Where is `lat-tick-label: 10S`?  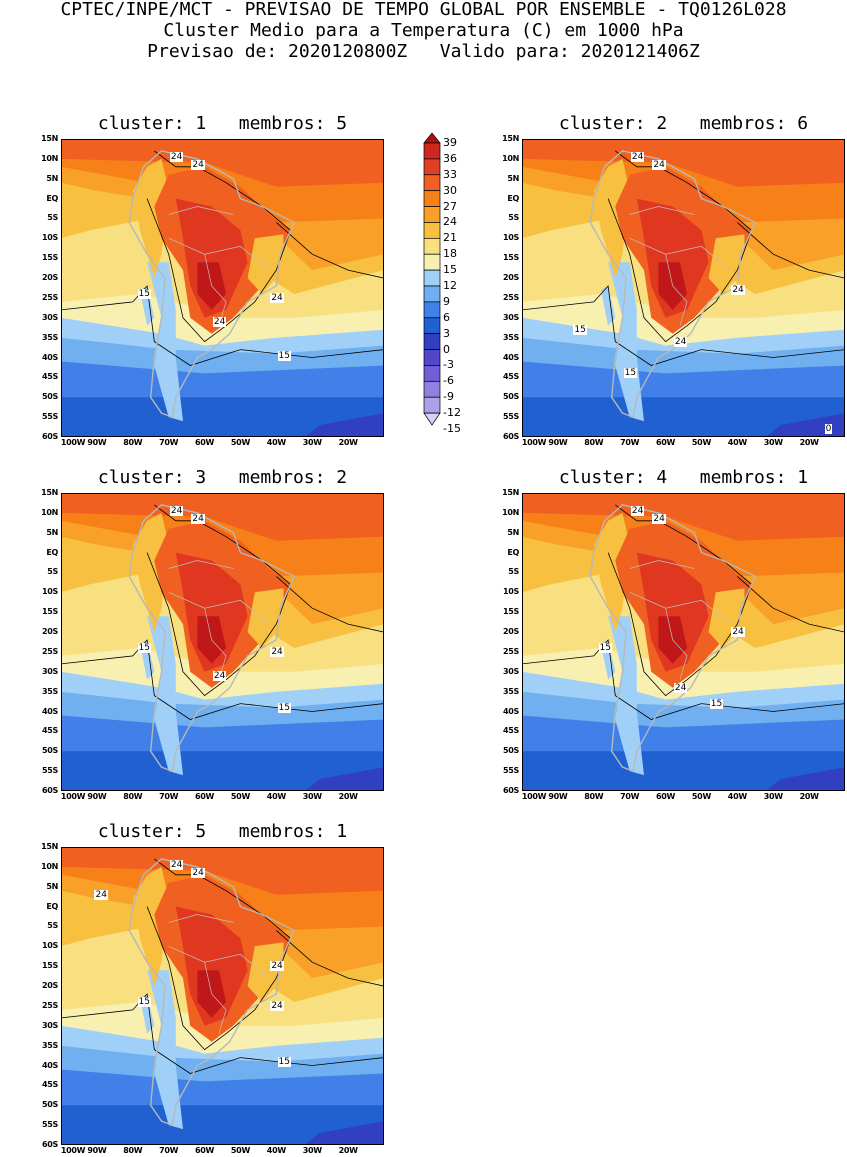
lat-tick-label: 10S is located at coordinates (511, 592).